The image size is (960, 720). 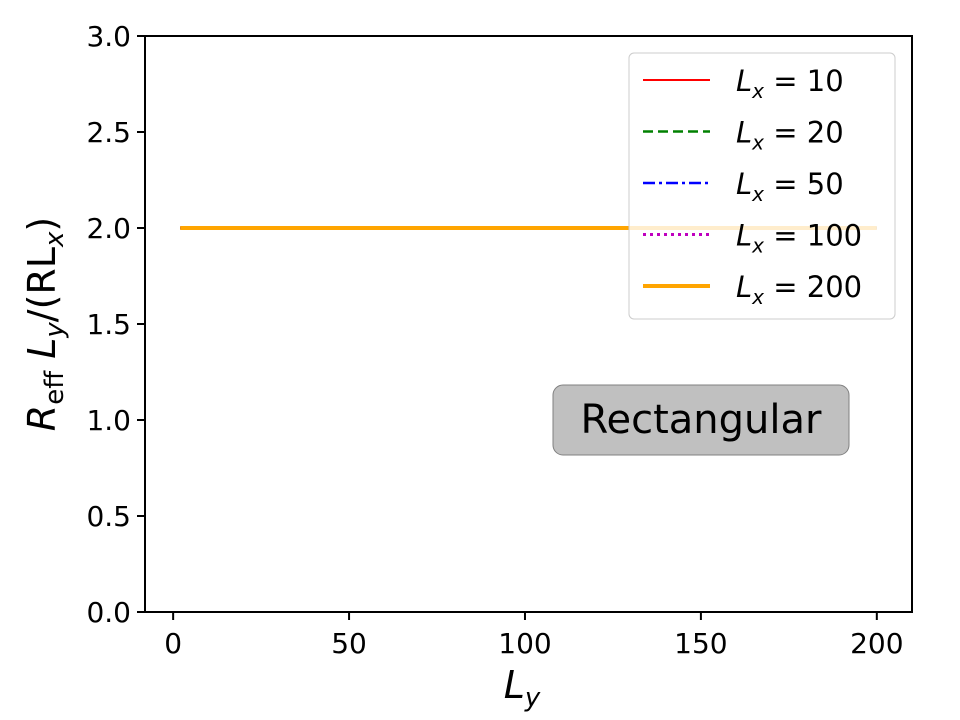 What do you see at coordinates (349, 643) in the screenshot?
I see `x-tick-label: 50` at bounding box center [349, 643].